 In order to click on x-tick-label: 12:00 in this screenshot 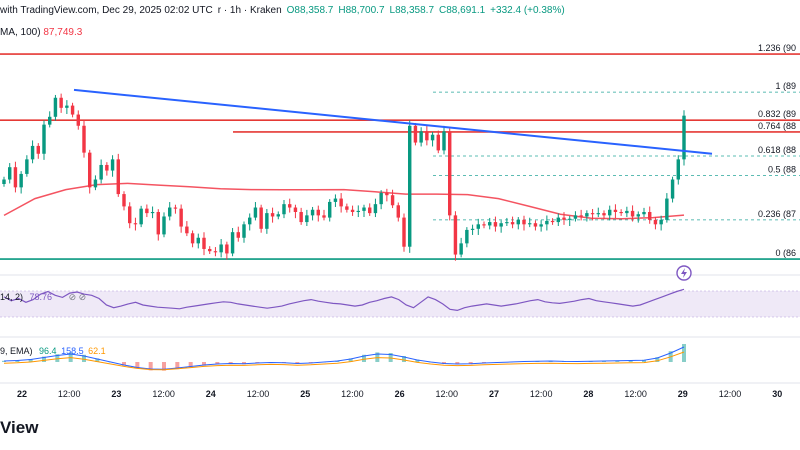, I will do `click(163, 394)`.